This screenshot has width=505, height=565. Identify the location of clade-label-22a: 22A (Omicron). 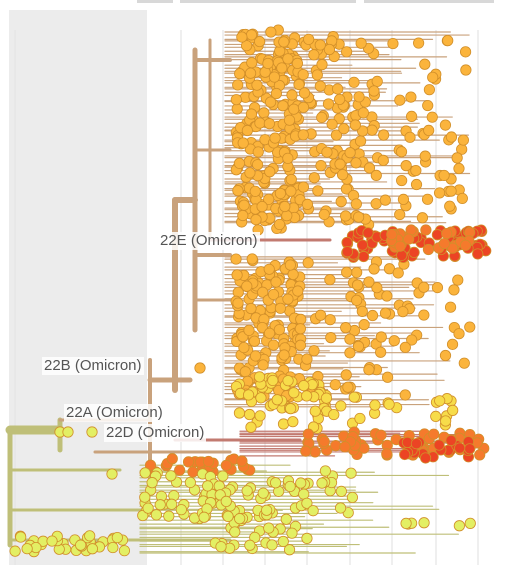
(114, 413).